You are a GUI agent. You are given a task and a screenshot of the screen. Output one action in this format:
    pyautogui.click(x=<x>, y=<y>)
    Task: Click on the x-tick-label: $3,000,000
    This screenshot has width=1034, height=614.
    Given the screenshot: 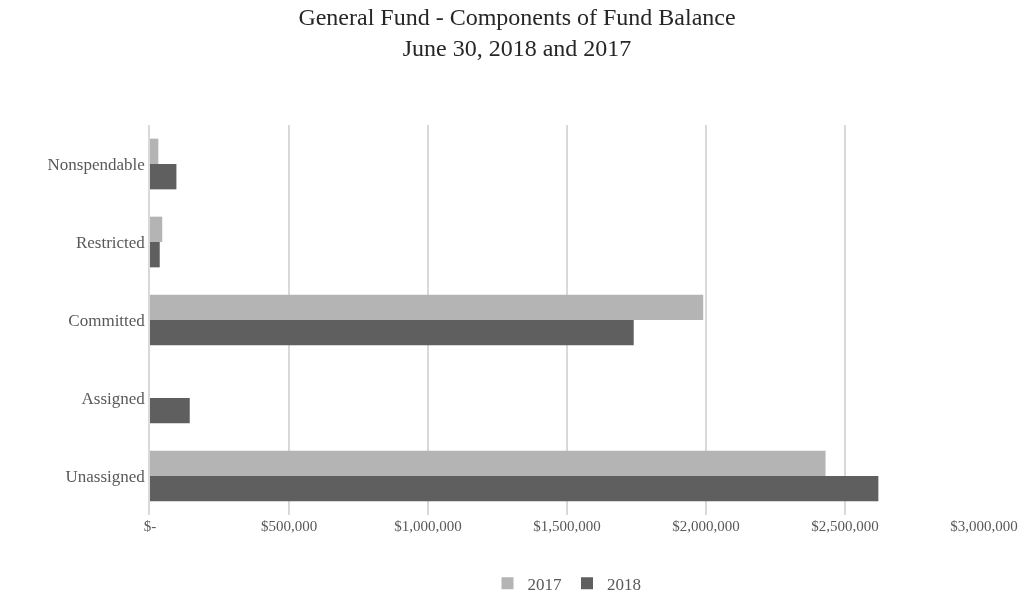 What is the action you would take?
    pyautogui.click(x=984, y=526)
    